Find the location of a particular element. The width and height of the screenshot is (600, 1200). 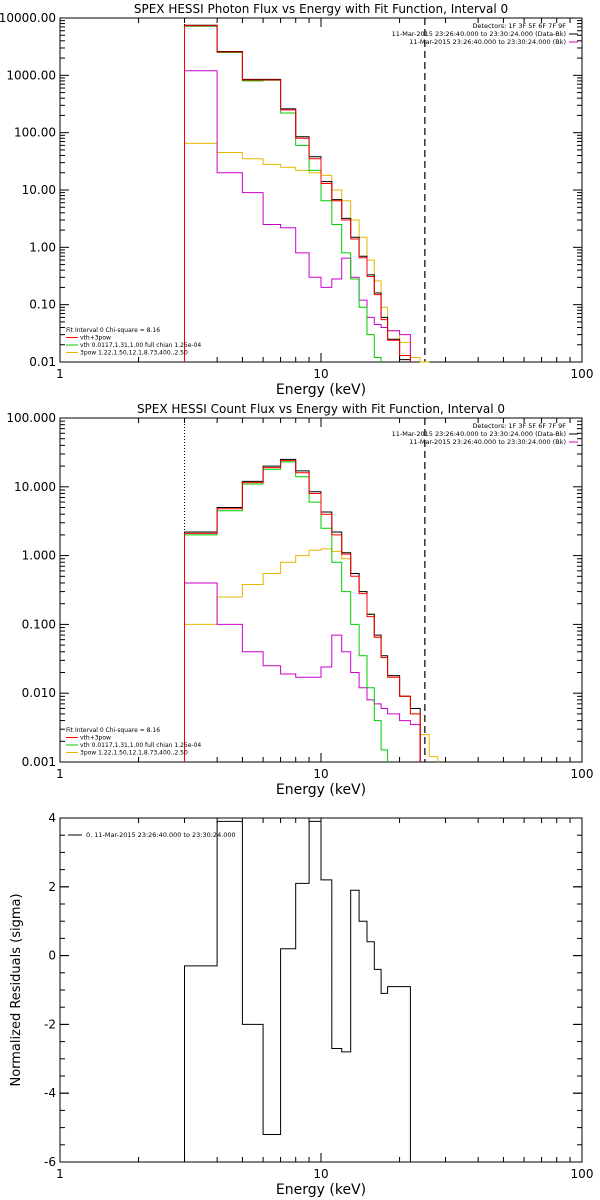

legend-entry-1-3: 3pow 1.22,1.50,12.1,8.73,400.,2.50 is located at coordinates (134, 753).